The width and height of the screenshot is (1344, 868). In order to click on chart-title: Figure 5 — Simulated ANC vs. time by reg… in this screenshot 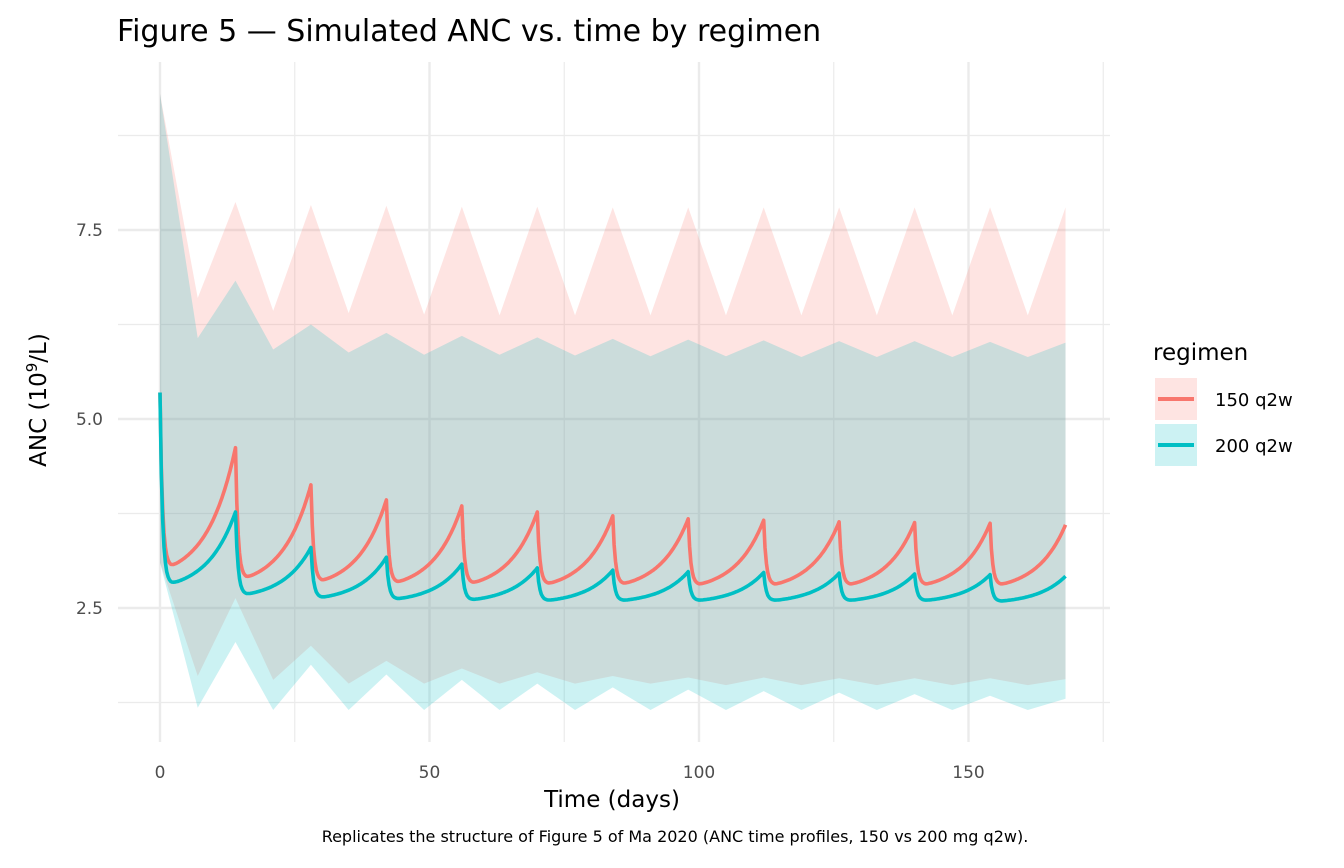, I will do `click(469, 31)`.